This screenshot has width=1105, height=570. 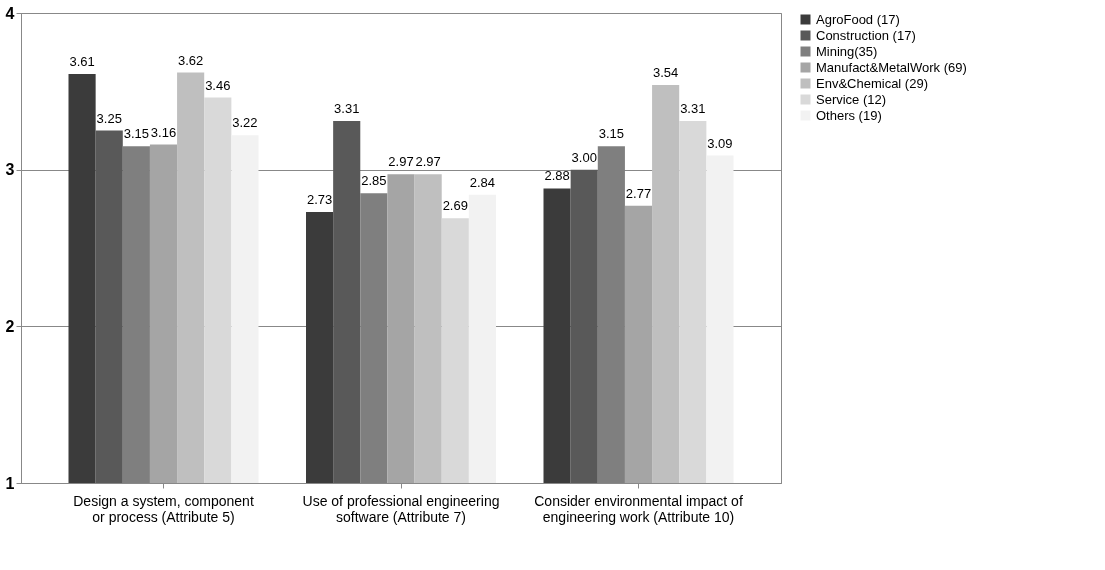 What do you see at coordinates (858, 19) in the screenshot?
I see `legend-label: AgroFood (17)` at bounding box center [858, 19].